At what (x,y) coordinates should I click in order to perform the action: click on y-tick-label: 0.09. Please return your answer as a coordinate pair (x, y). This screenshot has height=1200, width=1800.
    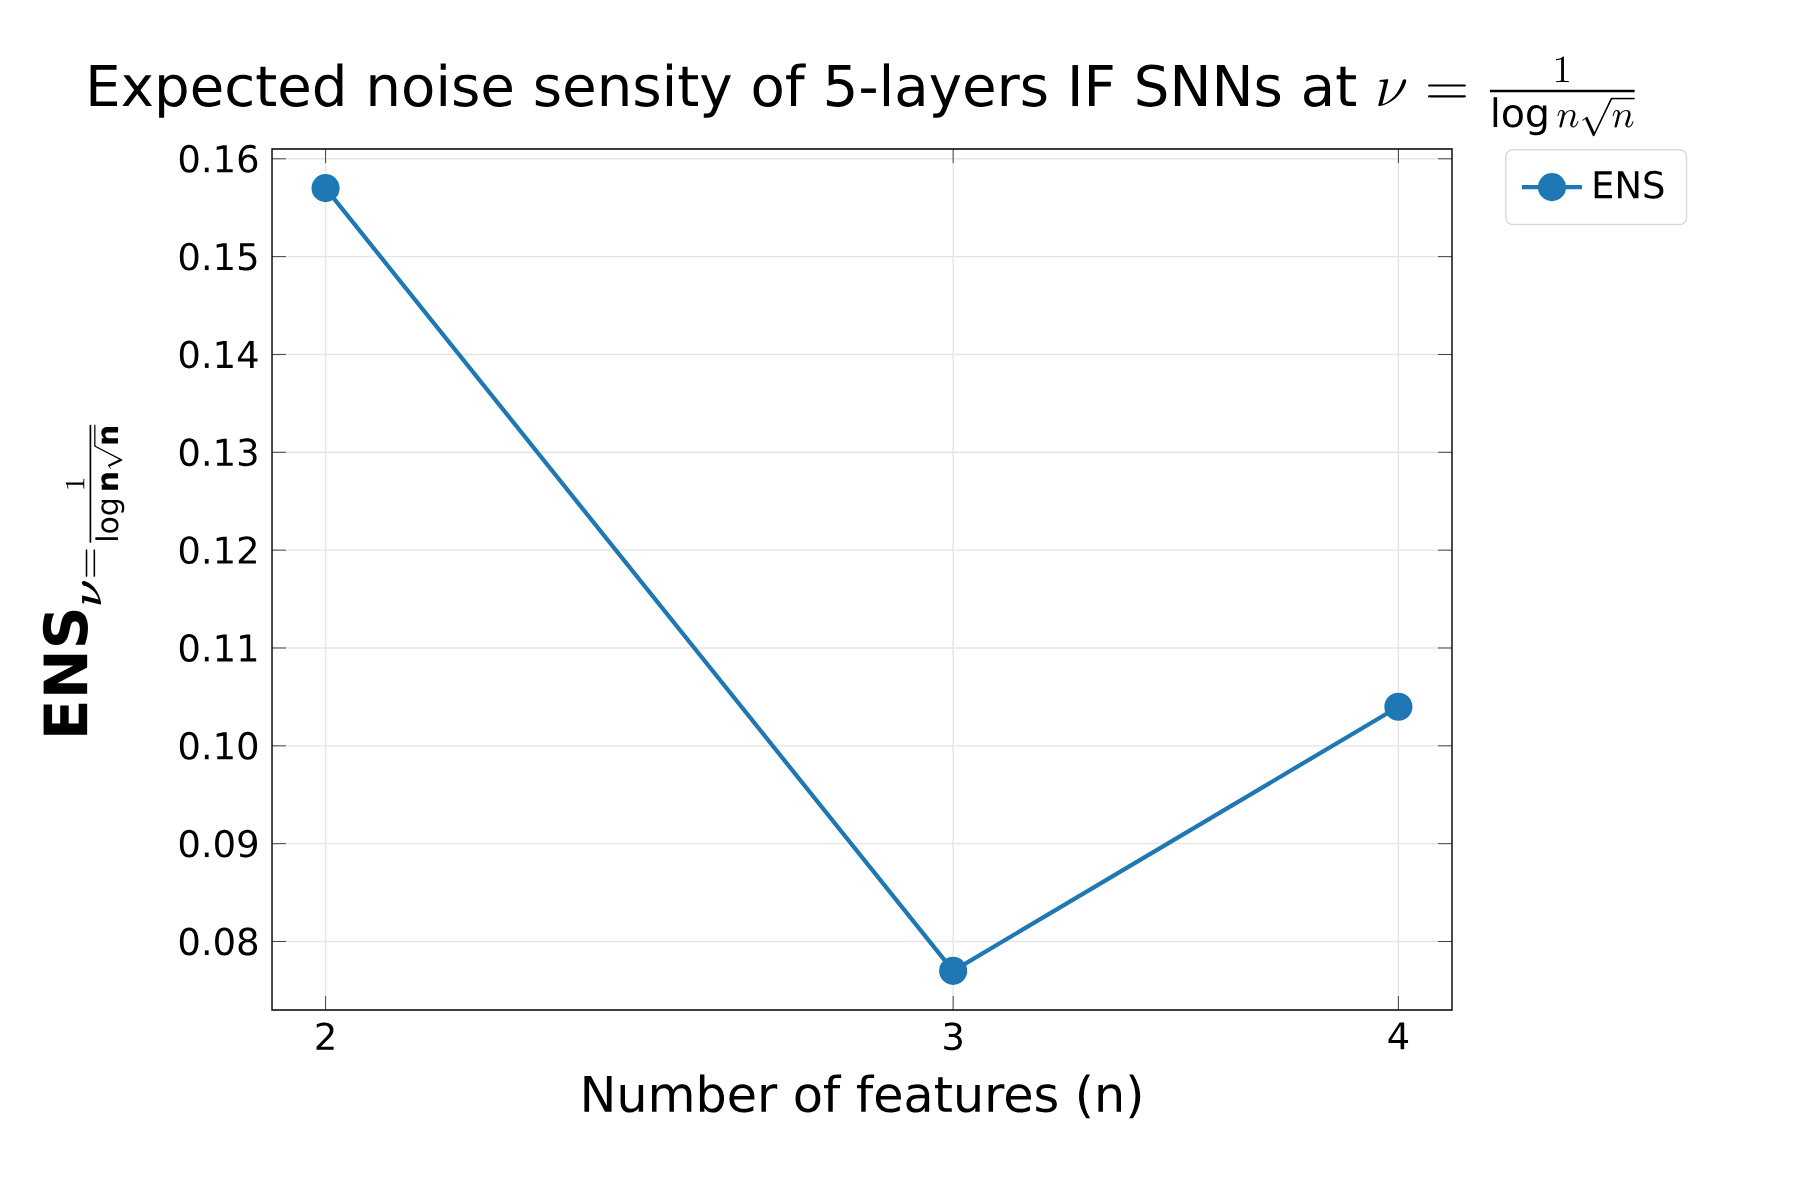
    Looking at the image, I should click on (218, 843).